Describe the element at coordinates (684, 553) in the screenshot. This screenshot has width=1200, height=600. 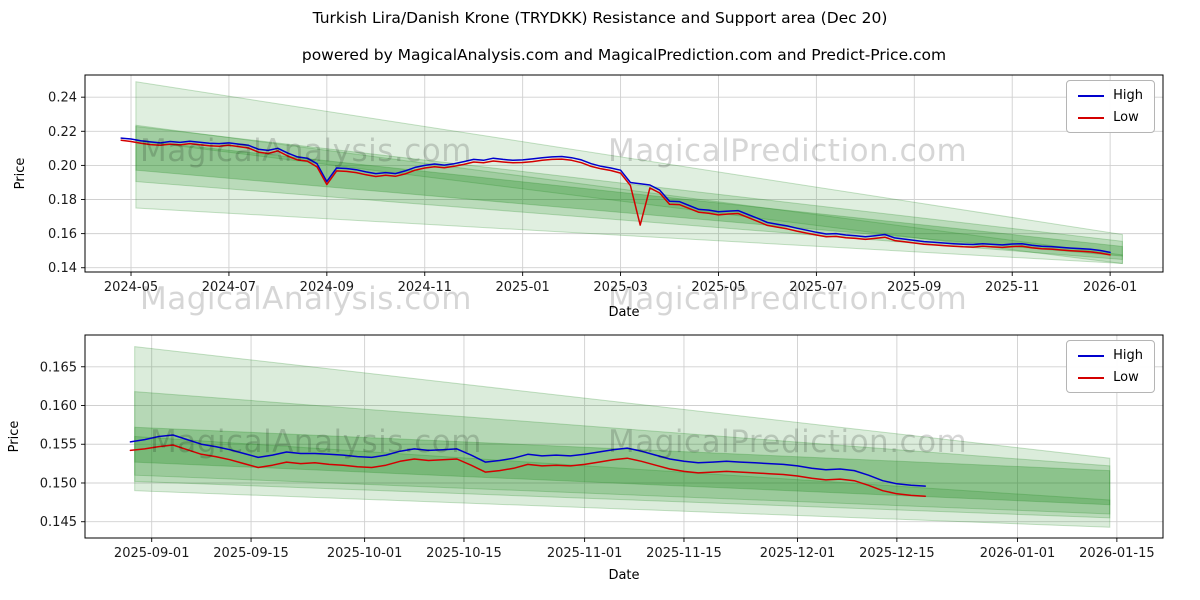
I see `x-tick-label: 2025-11-15` at that location.